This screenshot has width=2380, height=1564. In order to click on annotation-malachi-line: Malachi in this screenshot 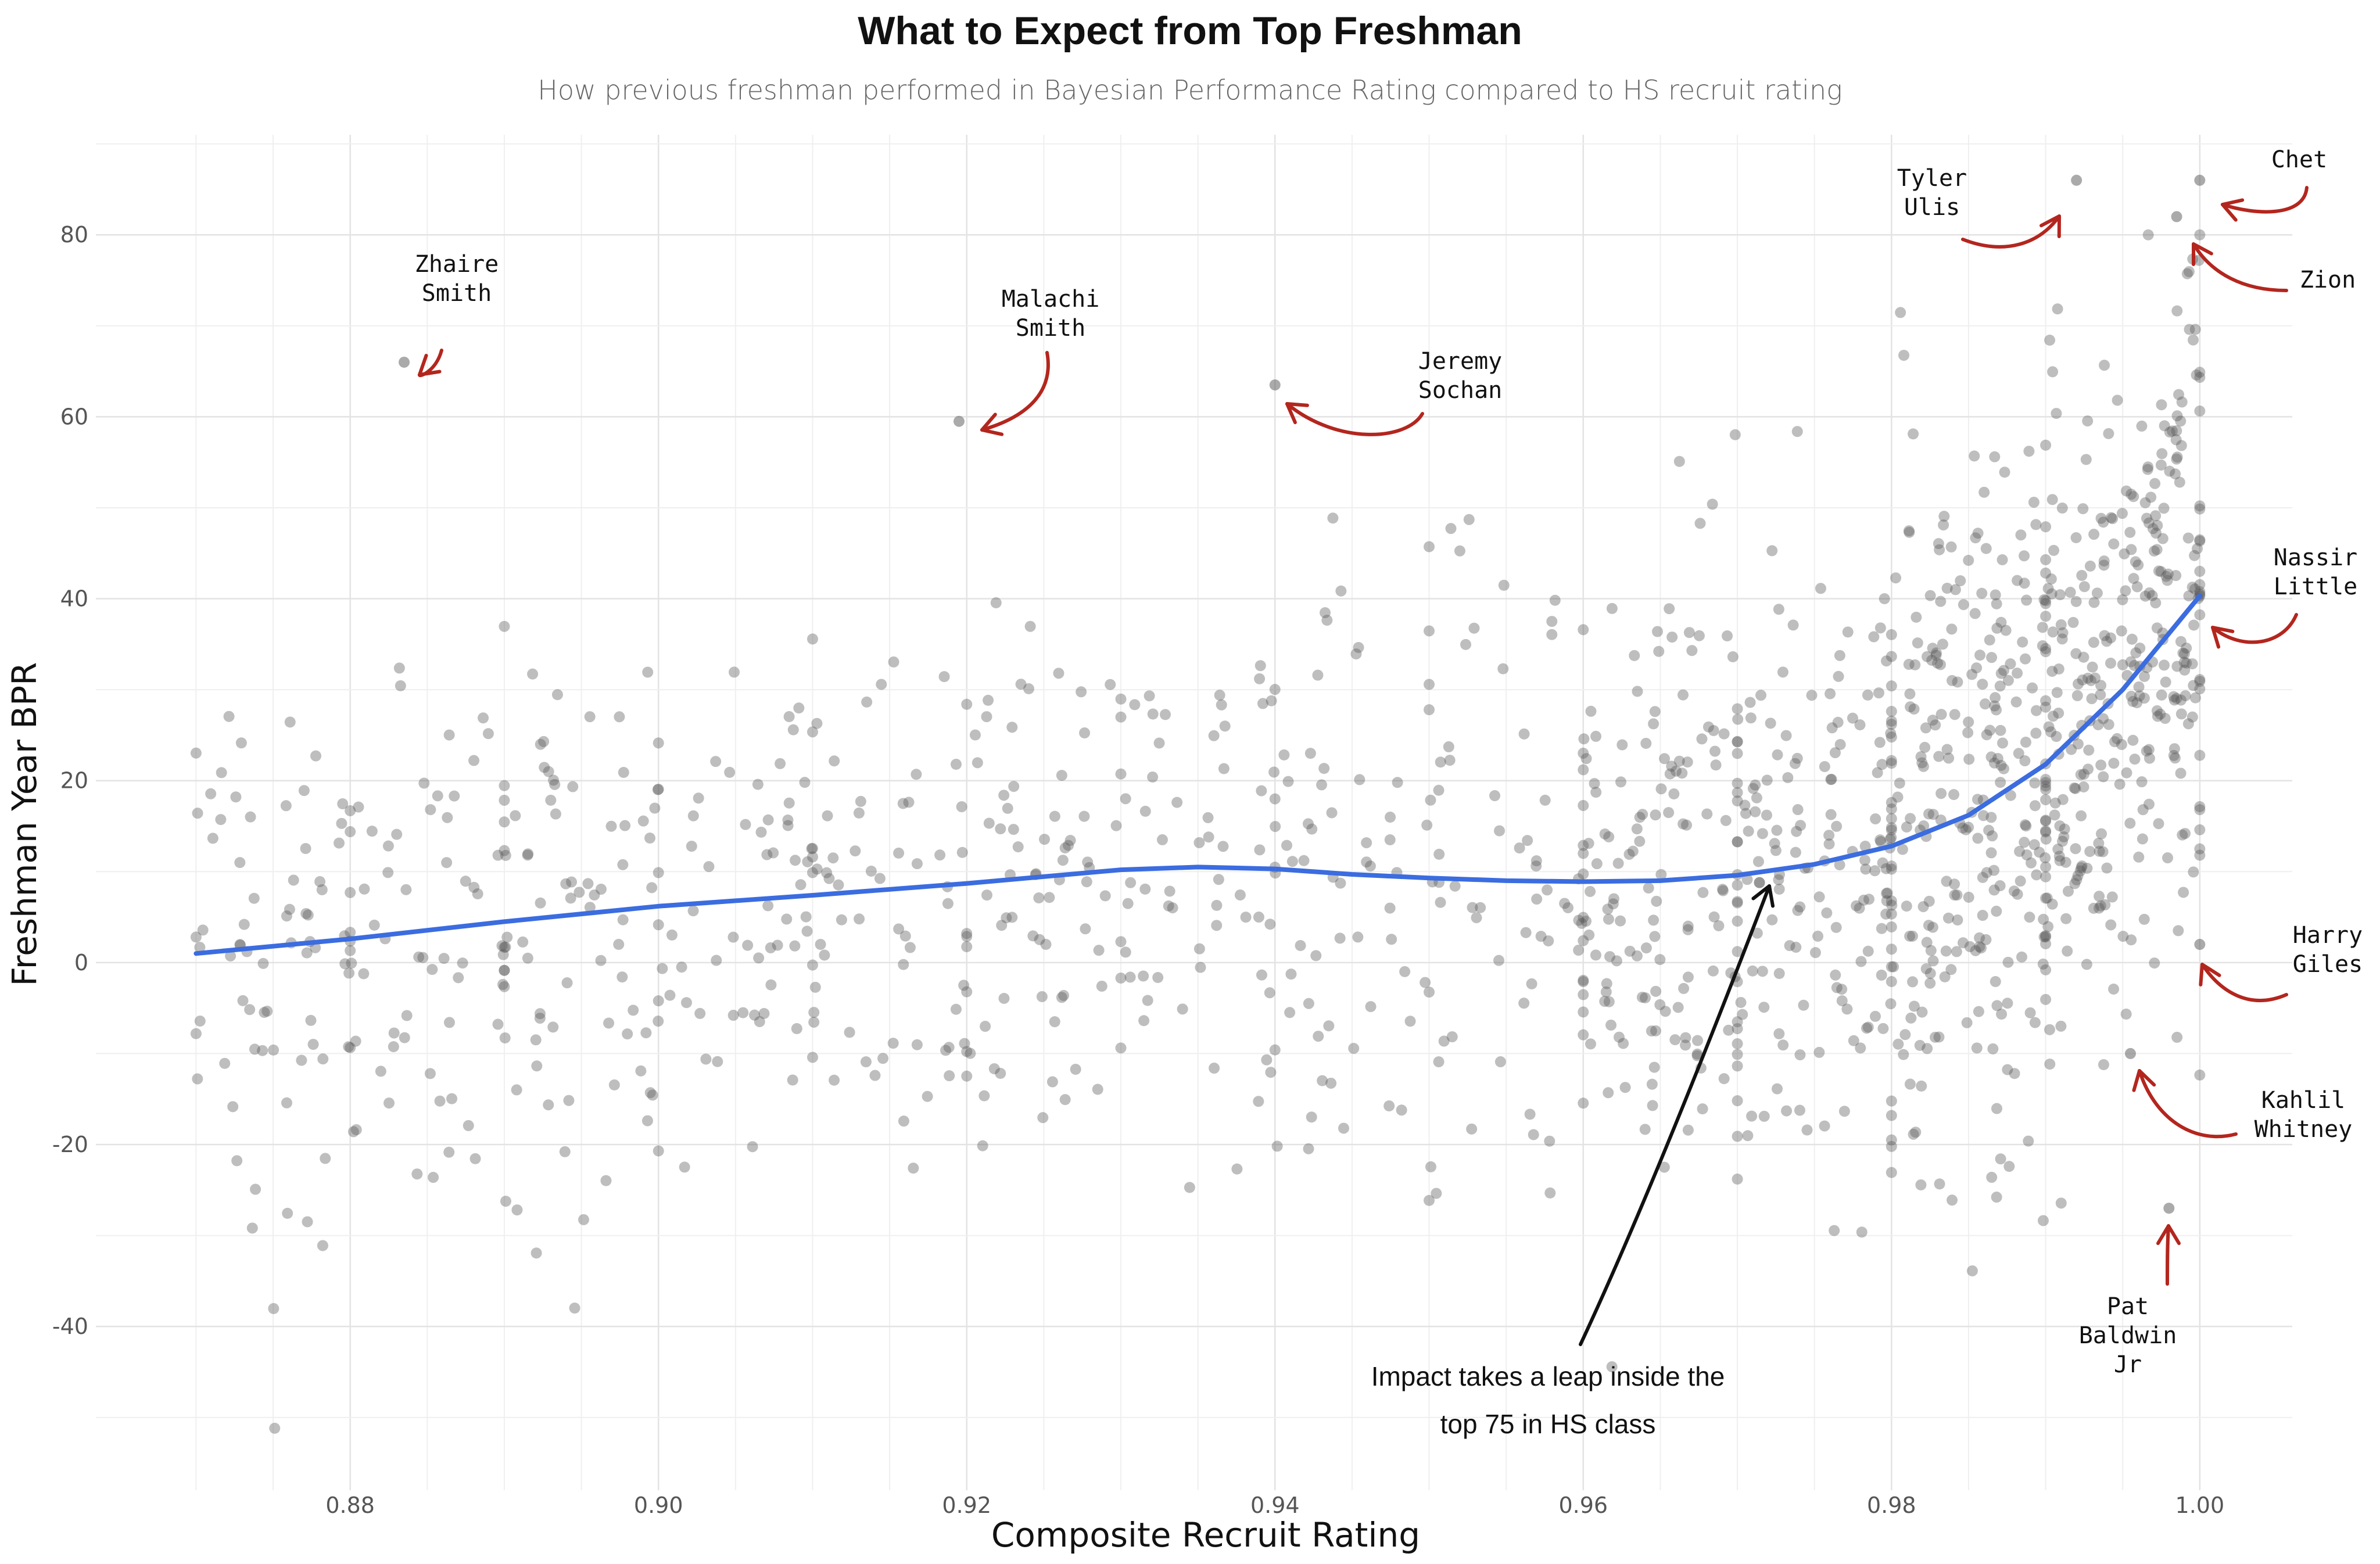, I will do `click(1051, 299)`.